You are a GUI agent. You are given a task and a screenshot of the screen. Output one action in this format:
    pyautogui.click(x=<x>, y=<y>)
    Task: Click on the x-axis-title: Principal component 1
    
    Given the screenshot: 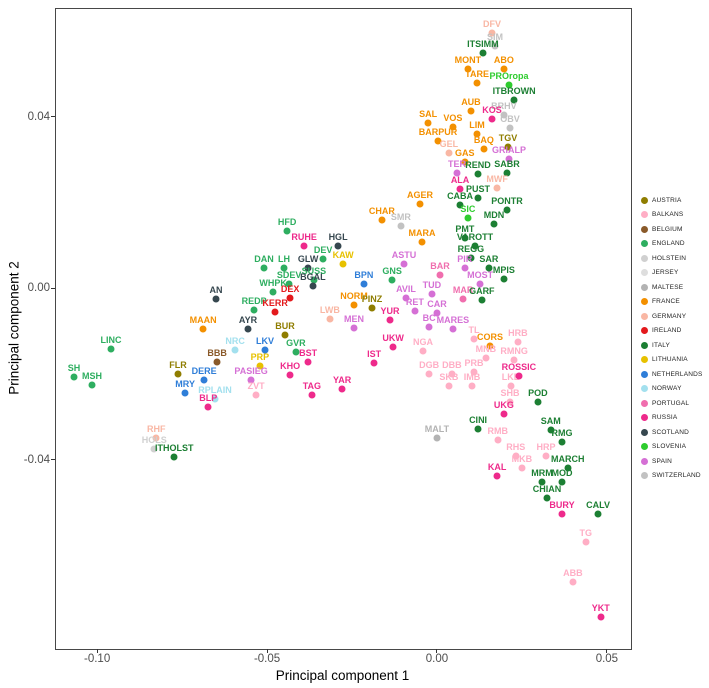 What is the action you would take?
    pyautogui.click(x=342, y=675)
    